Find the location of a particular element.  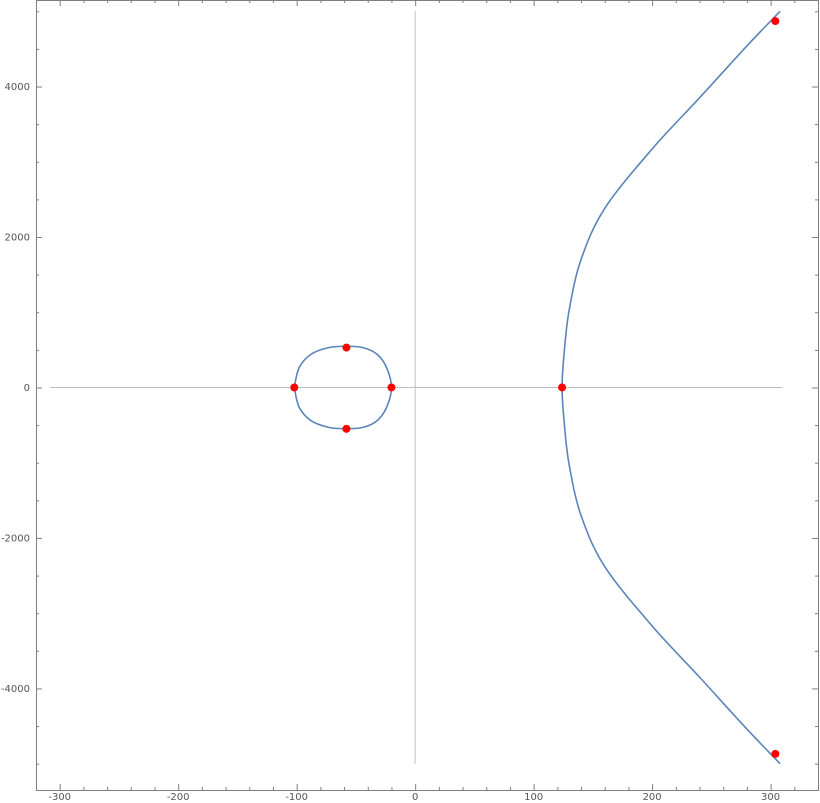

x-tick-label: -200 is located at coordinates (178, 797).